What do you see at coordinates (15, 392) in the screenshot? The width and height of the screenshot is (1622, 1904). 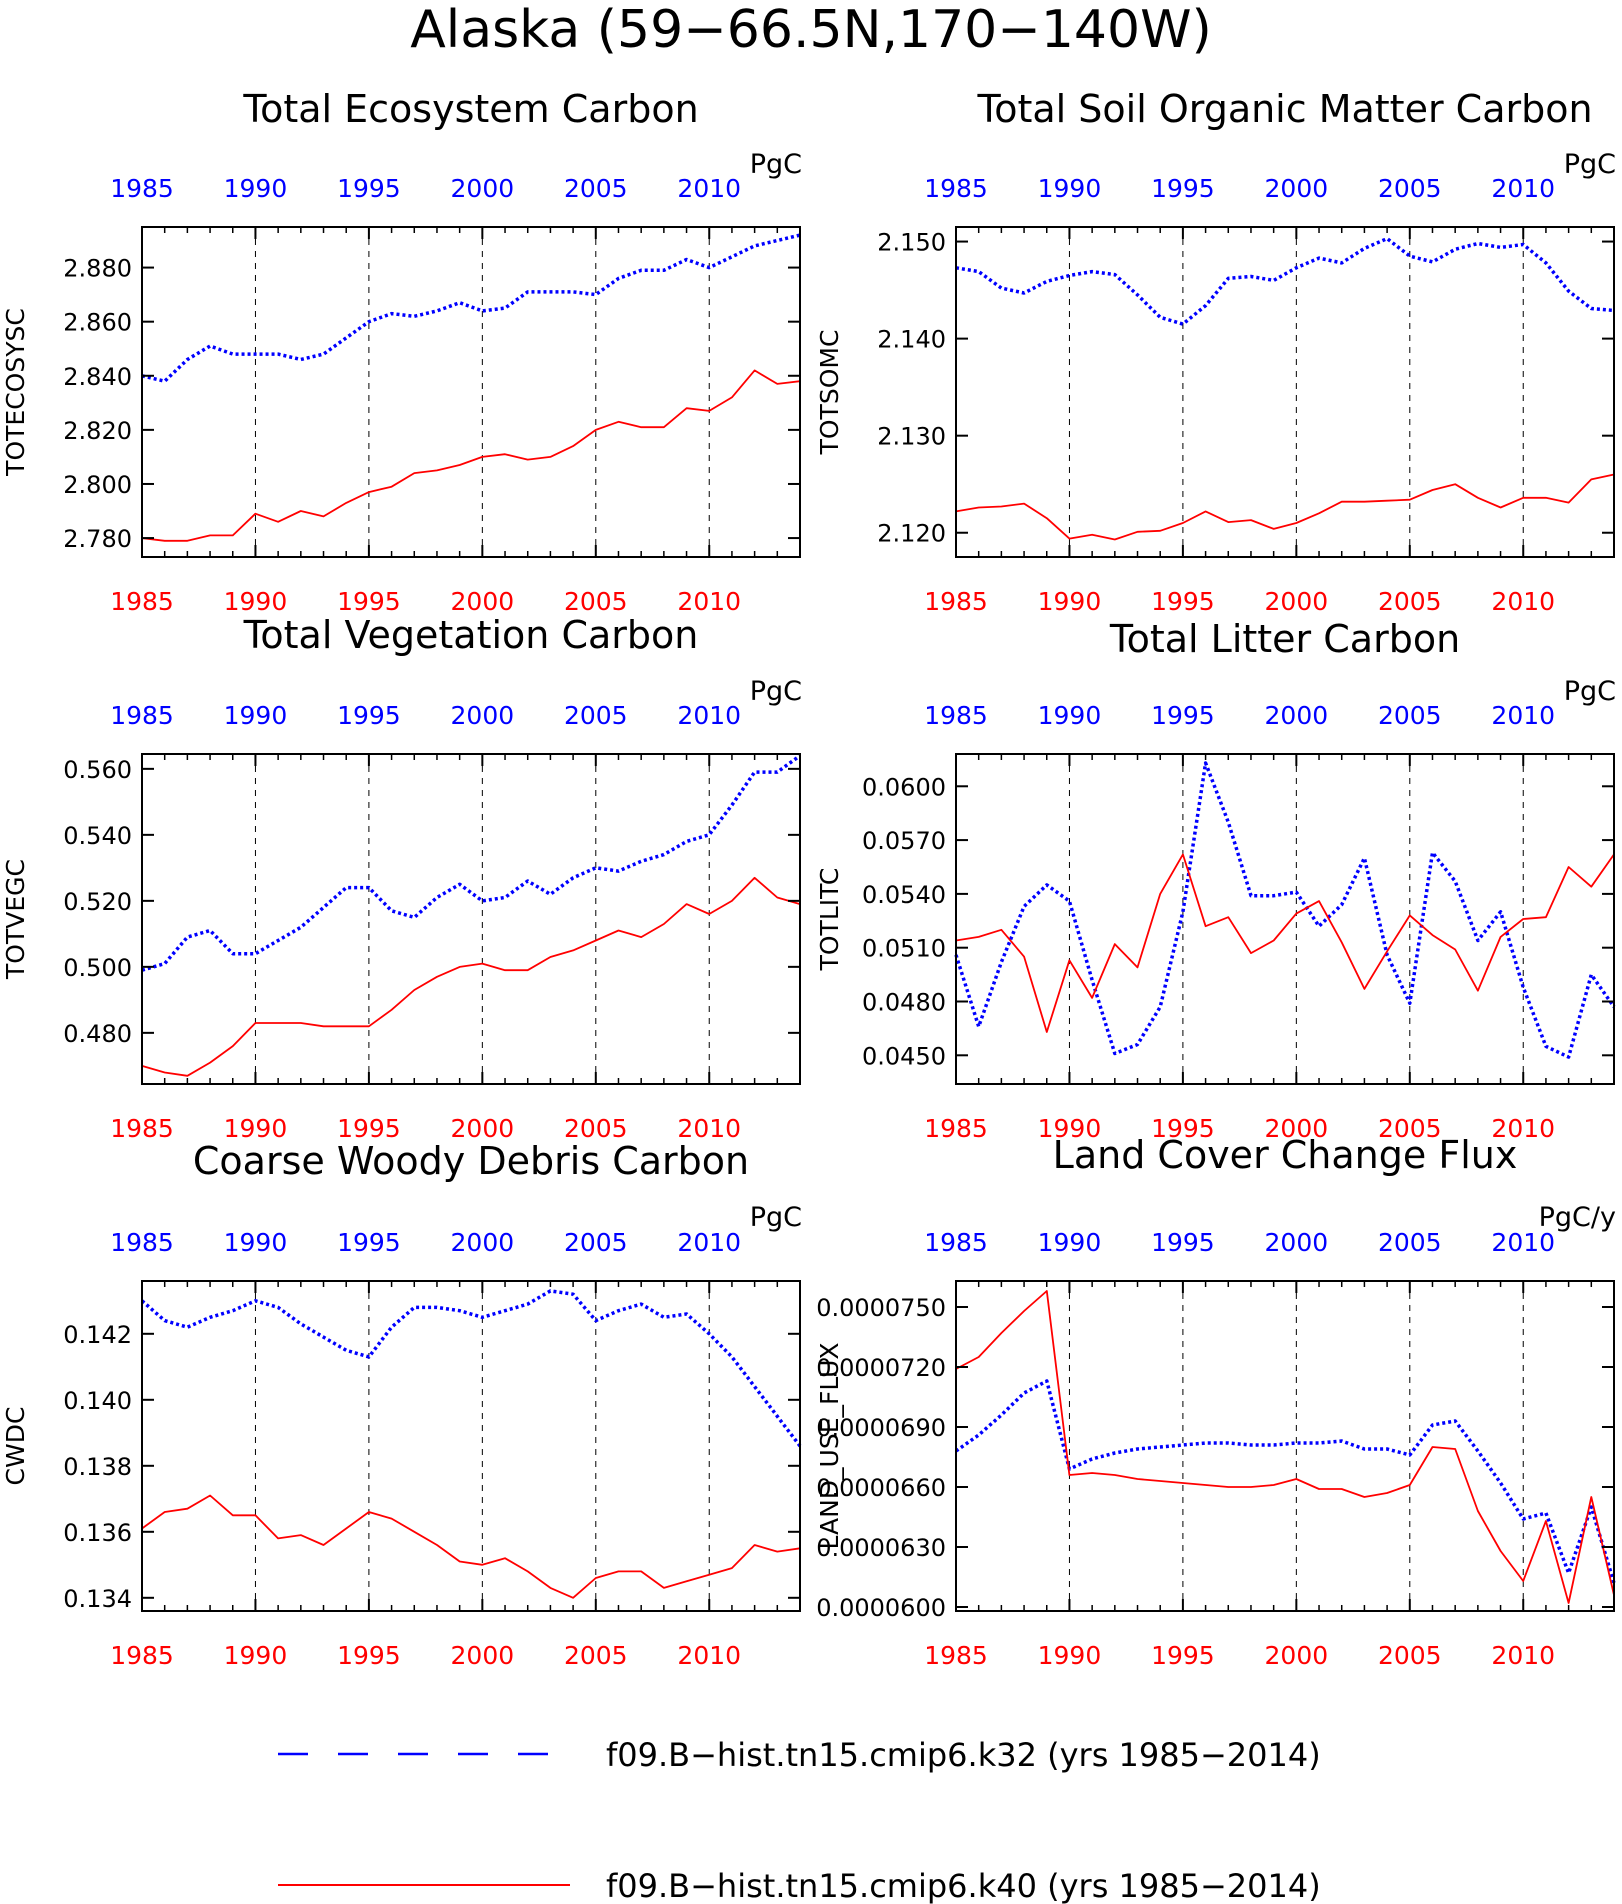 I see `y-axis-label: TOTECOSYSC` at bounding box center [15, 392].